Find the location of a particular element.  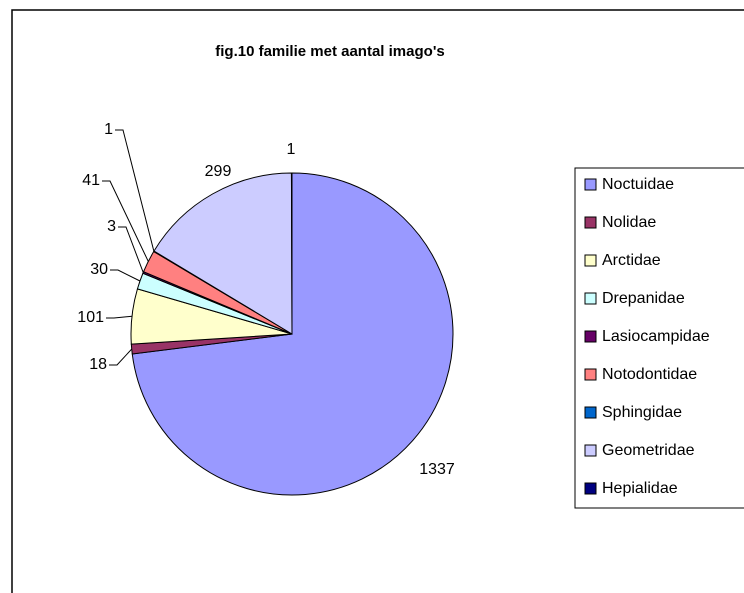

legend-label: Noctuidae is located at coordinates (638, 184).